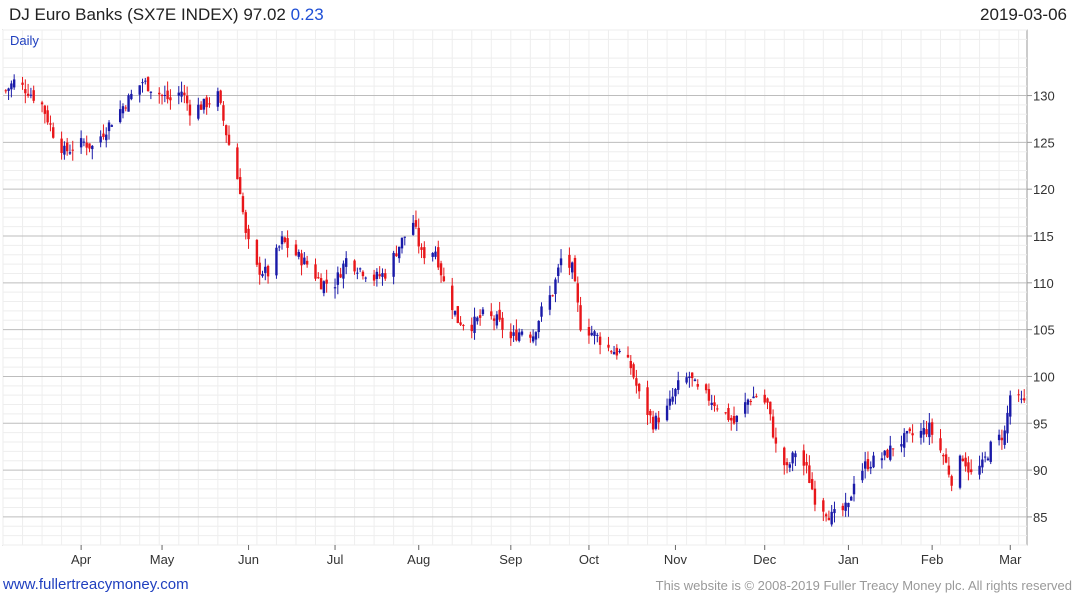  What do you see at coordinates (932, 559) in the screenshot?
I see `x-tick-label: Feb` at bounding box center [932, 559].